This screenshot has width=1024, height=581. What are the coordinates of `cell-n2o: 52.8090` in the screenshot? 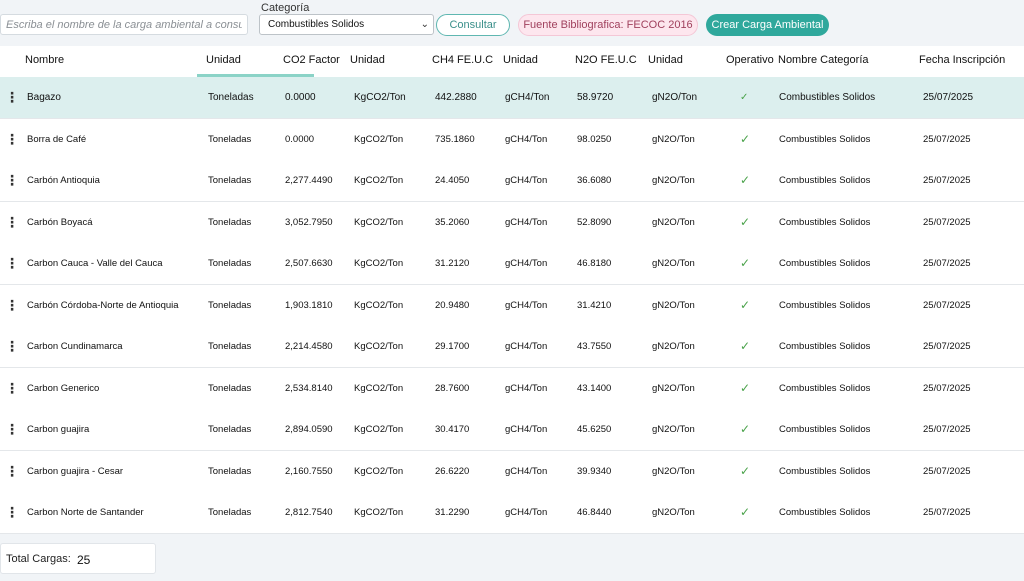 It's located at (594, 222).